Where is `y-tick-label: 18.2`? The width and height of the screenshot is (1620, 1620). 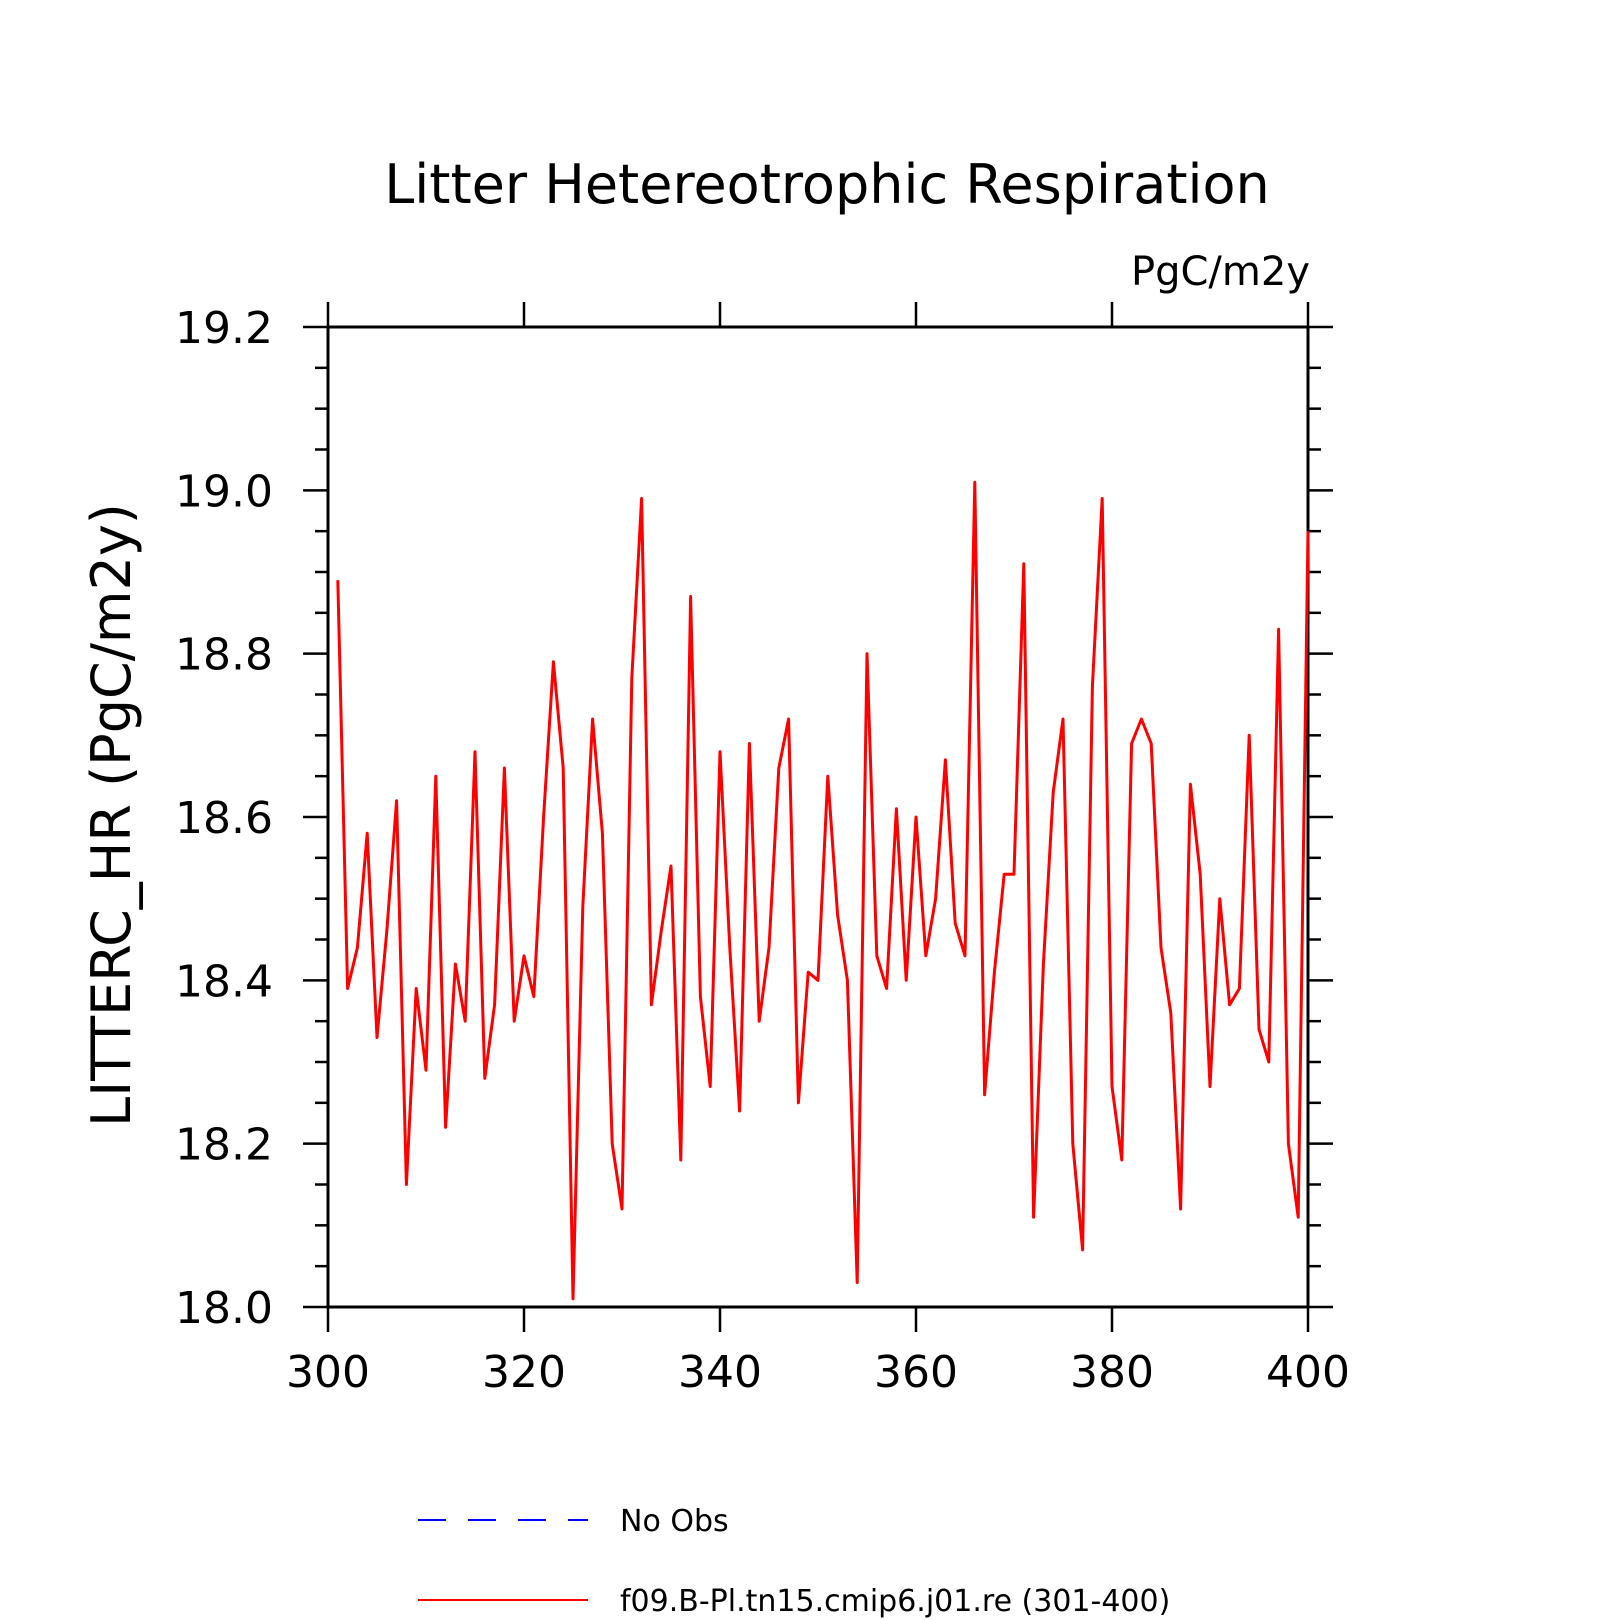 y-tick-label: 18.2 is located at coordinates (224, 1145).